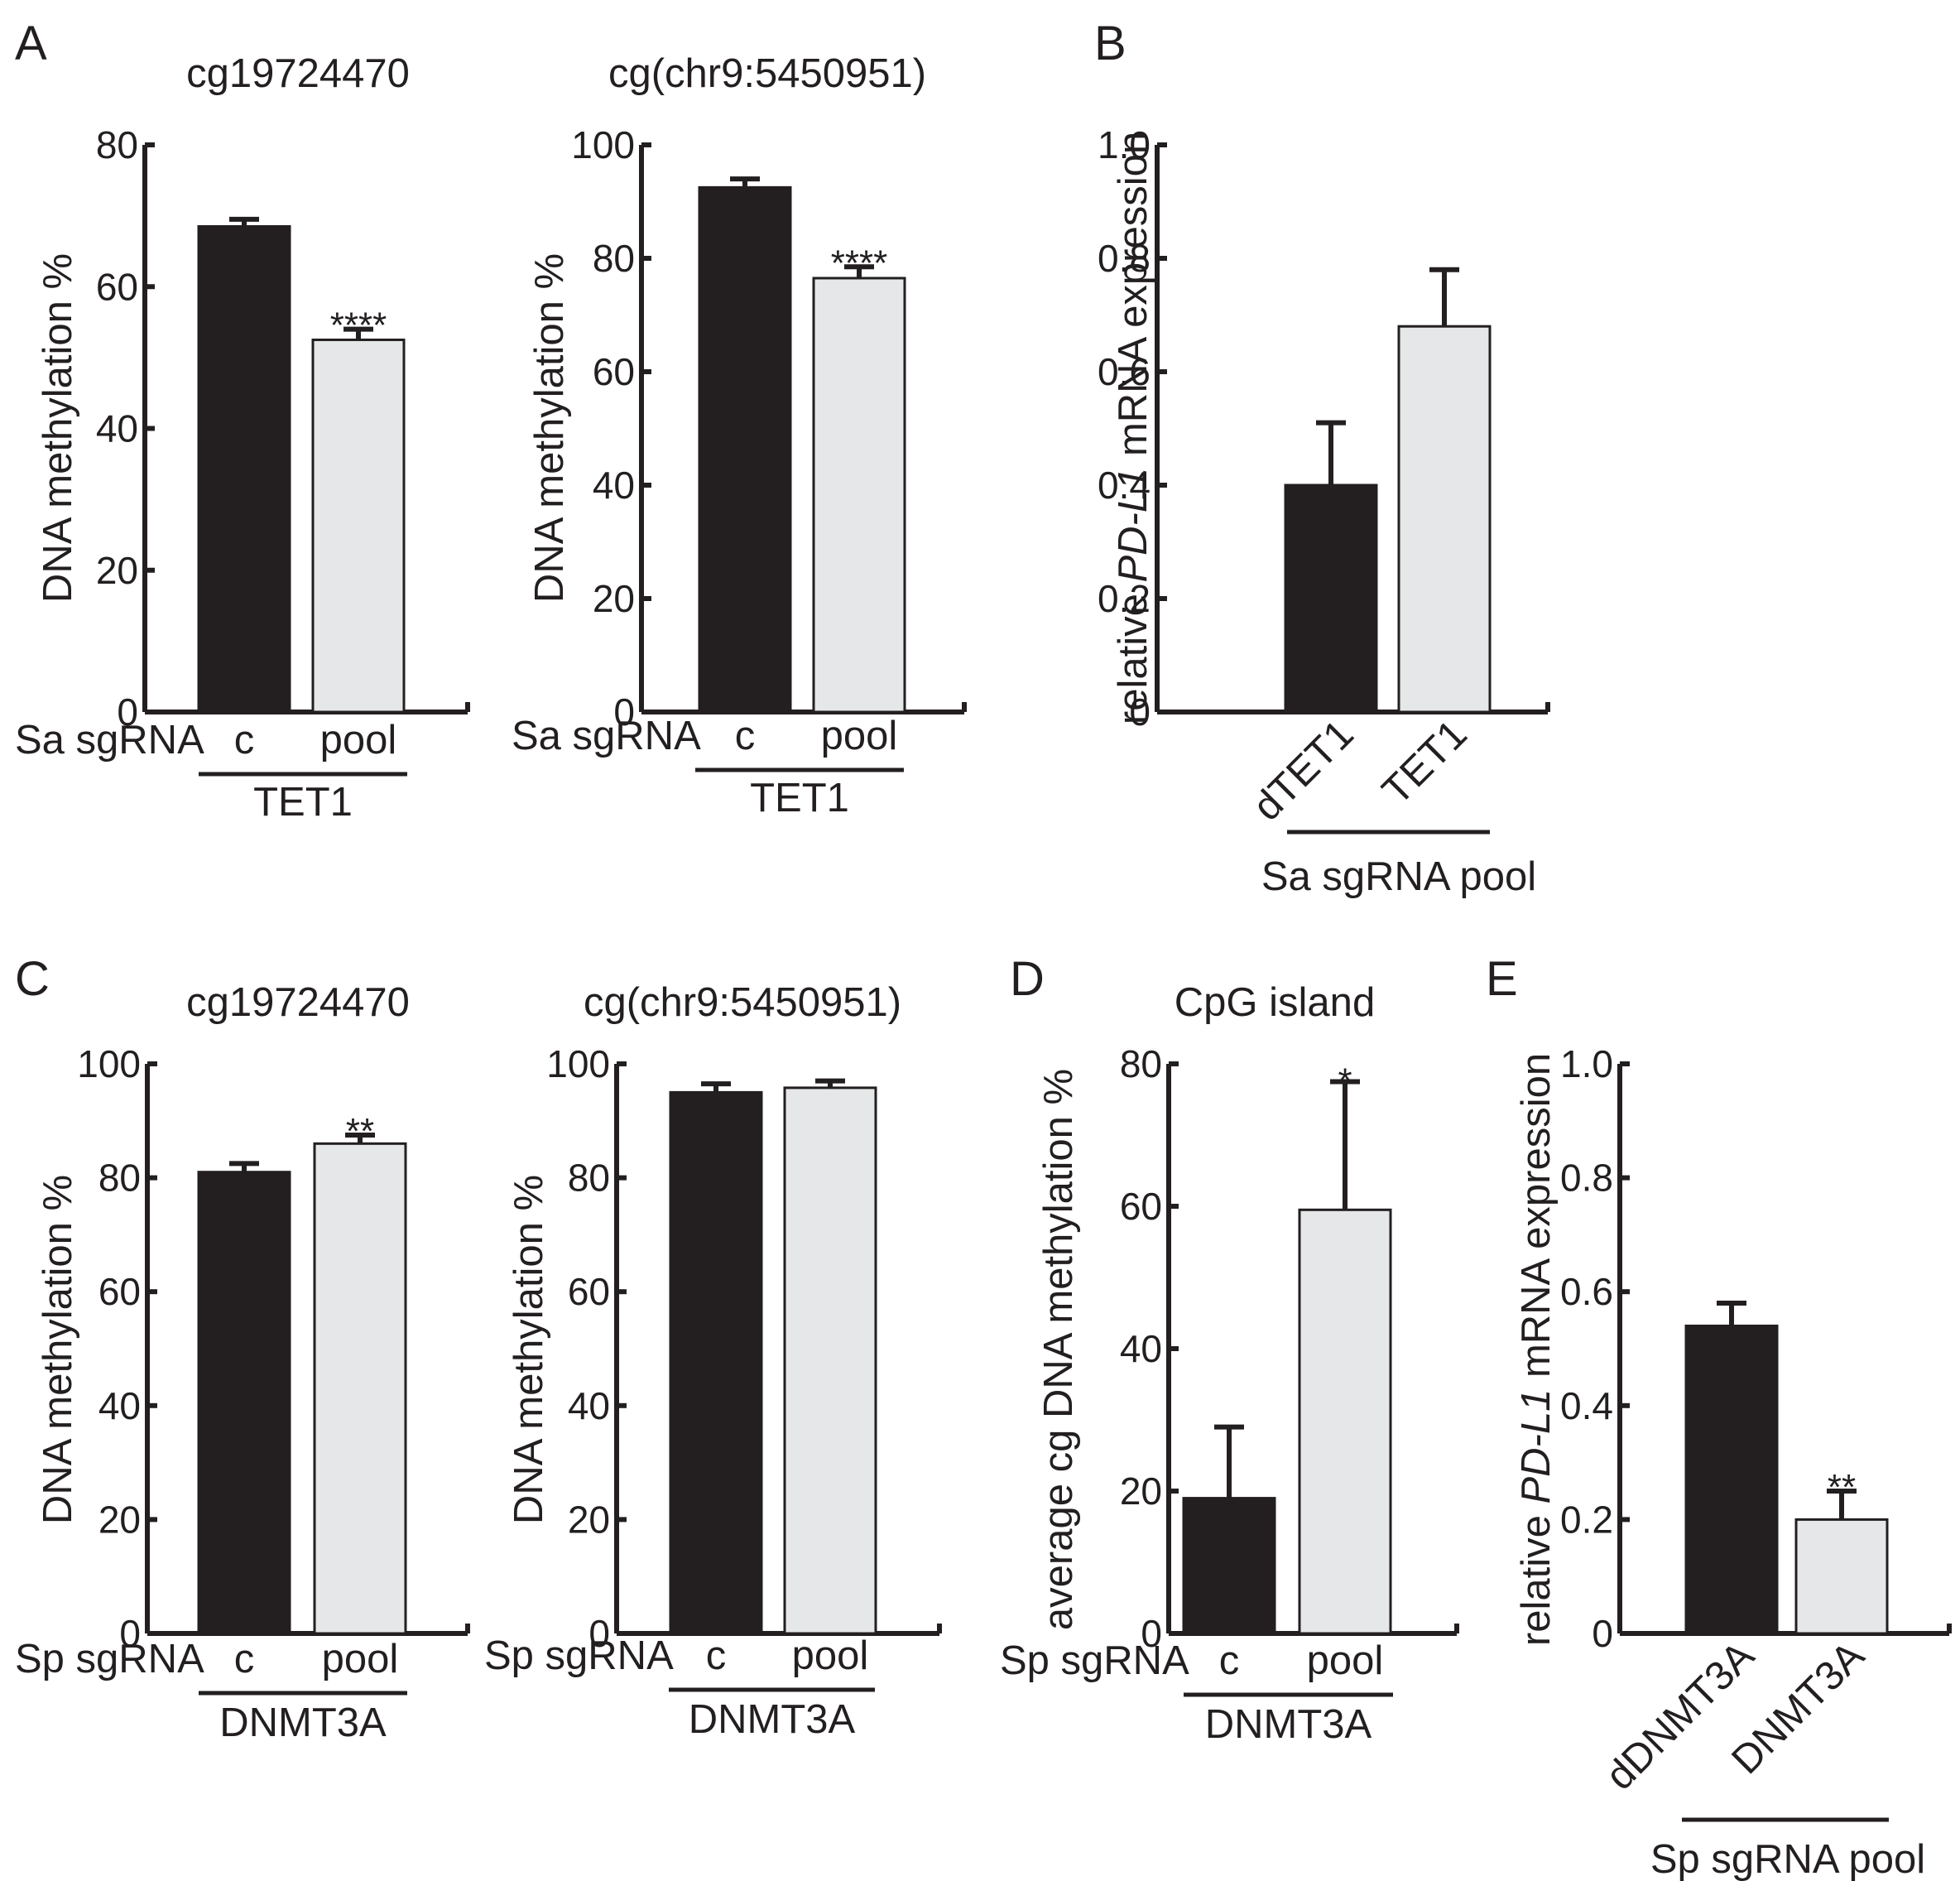  Describe the element at coordinates (1028, 979) in the screenshot. I see `panel-letter-d: D` at that location.